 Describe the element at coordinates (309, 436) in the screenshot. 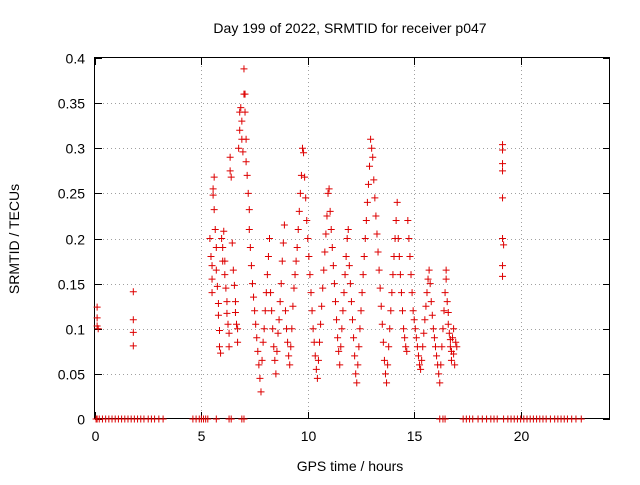

I see `x-tick-label: 10` at that location.